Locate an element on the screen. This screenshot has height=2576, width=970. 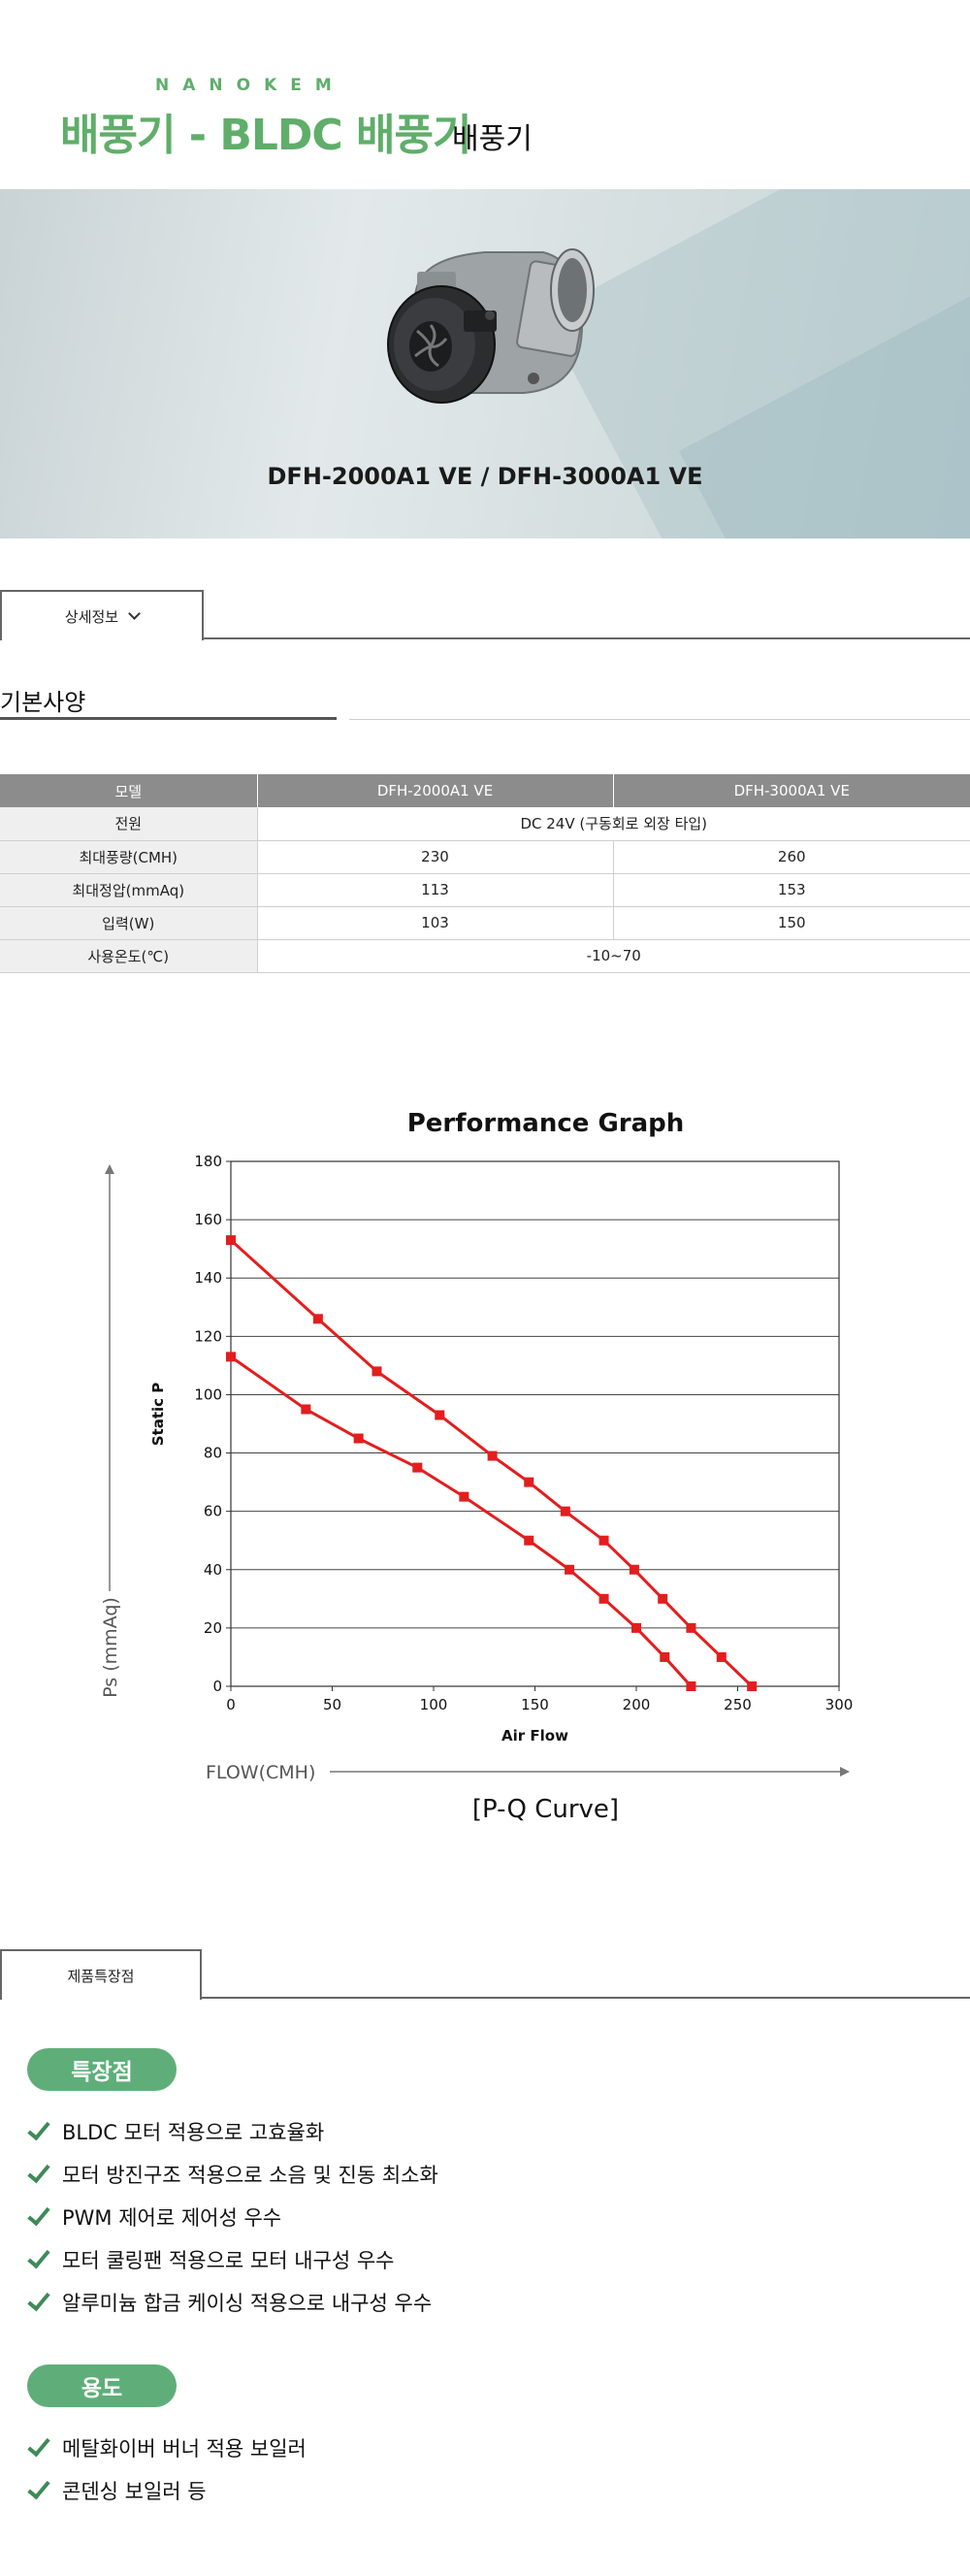
list-item: BLDC 모터 적용으로 고효율화 is located at coordinates (232, 2132).